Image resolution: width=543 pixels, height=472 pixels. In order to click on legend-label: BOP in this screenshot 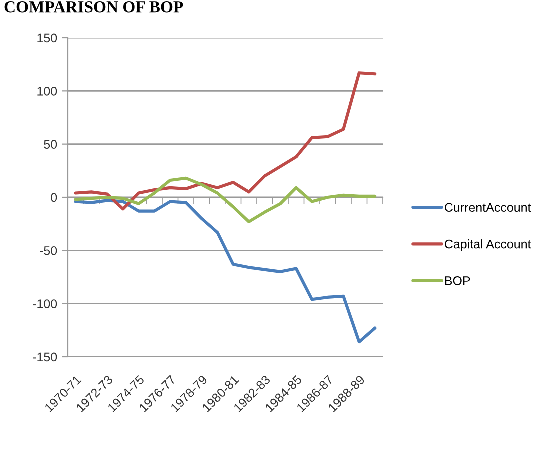, I will do `click(457, 281)`.